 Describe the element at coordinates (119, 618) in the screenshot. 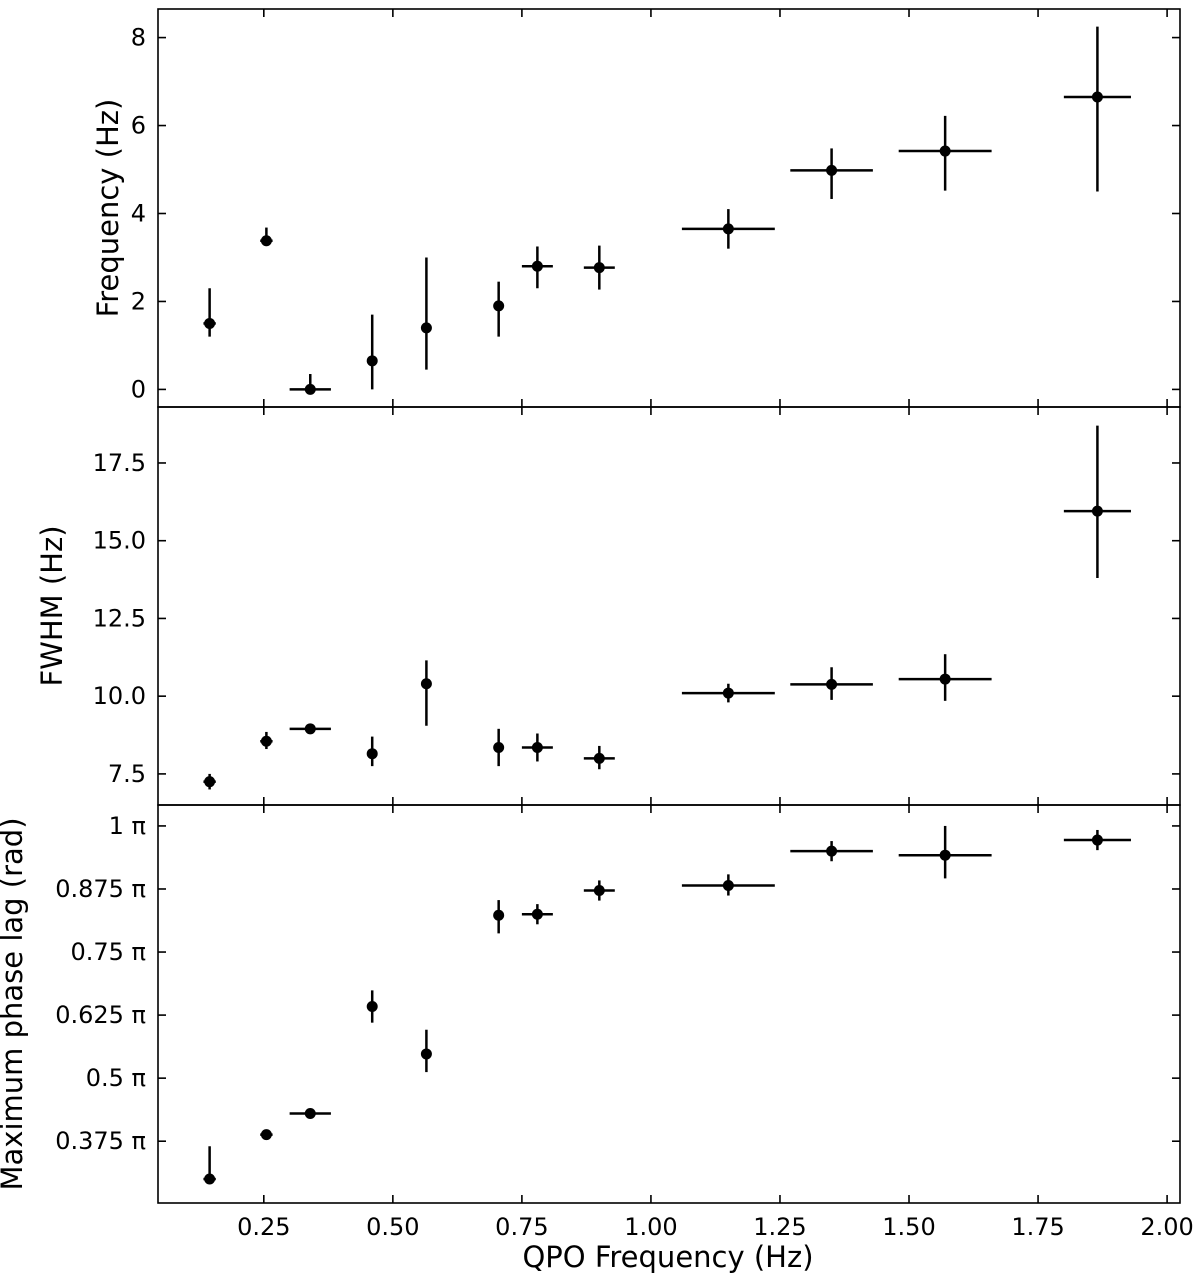

I see `y-tick-label: 12.5` at that location.